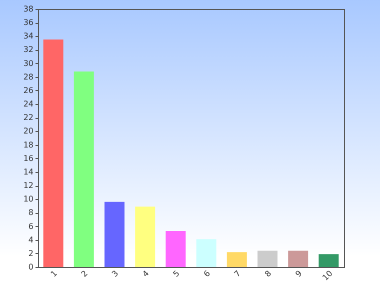  What do you see at coordinates (28, 36) in the screenshot?
I see `y-tick-label: 34` at bounding box center [28, 36].